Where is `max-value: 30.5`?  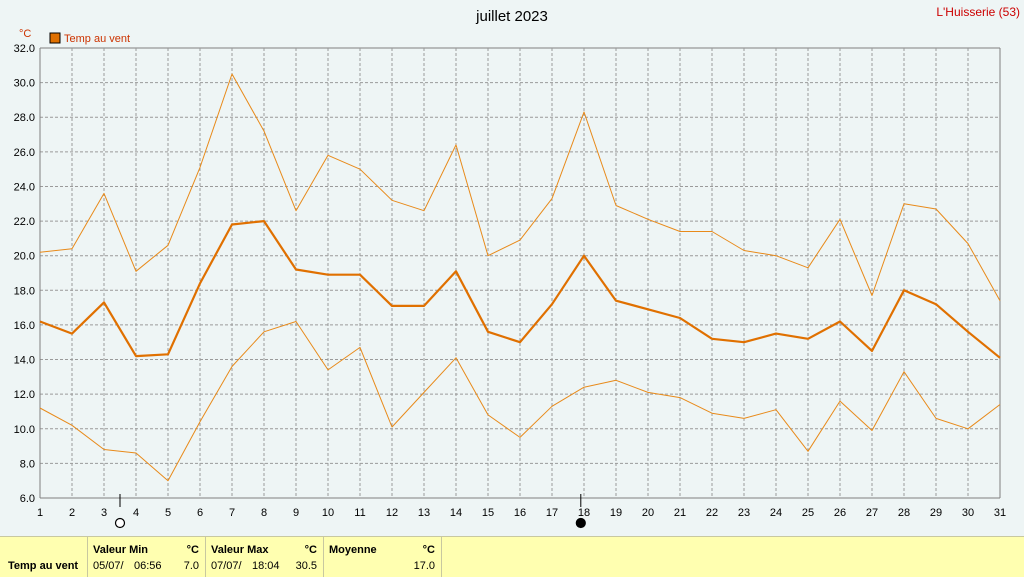 max-value: 30.5 is located at coordinates (306, 566).